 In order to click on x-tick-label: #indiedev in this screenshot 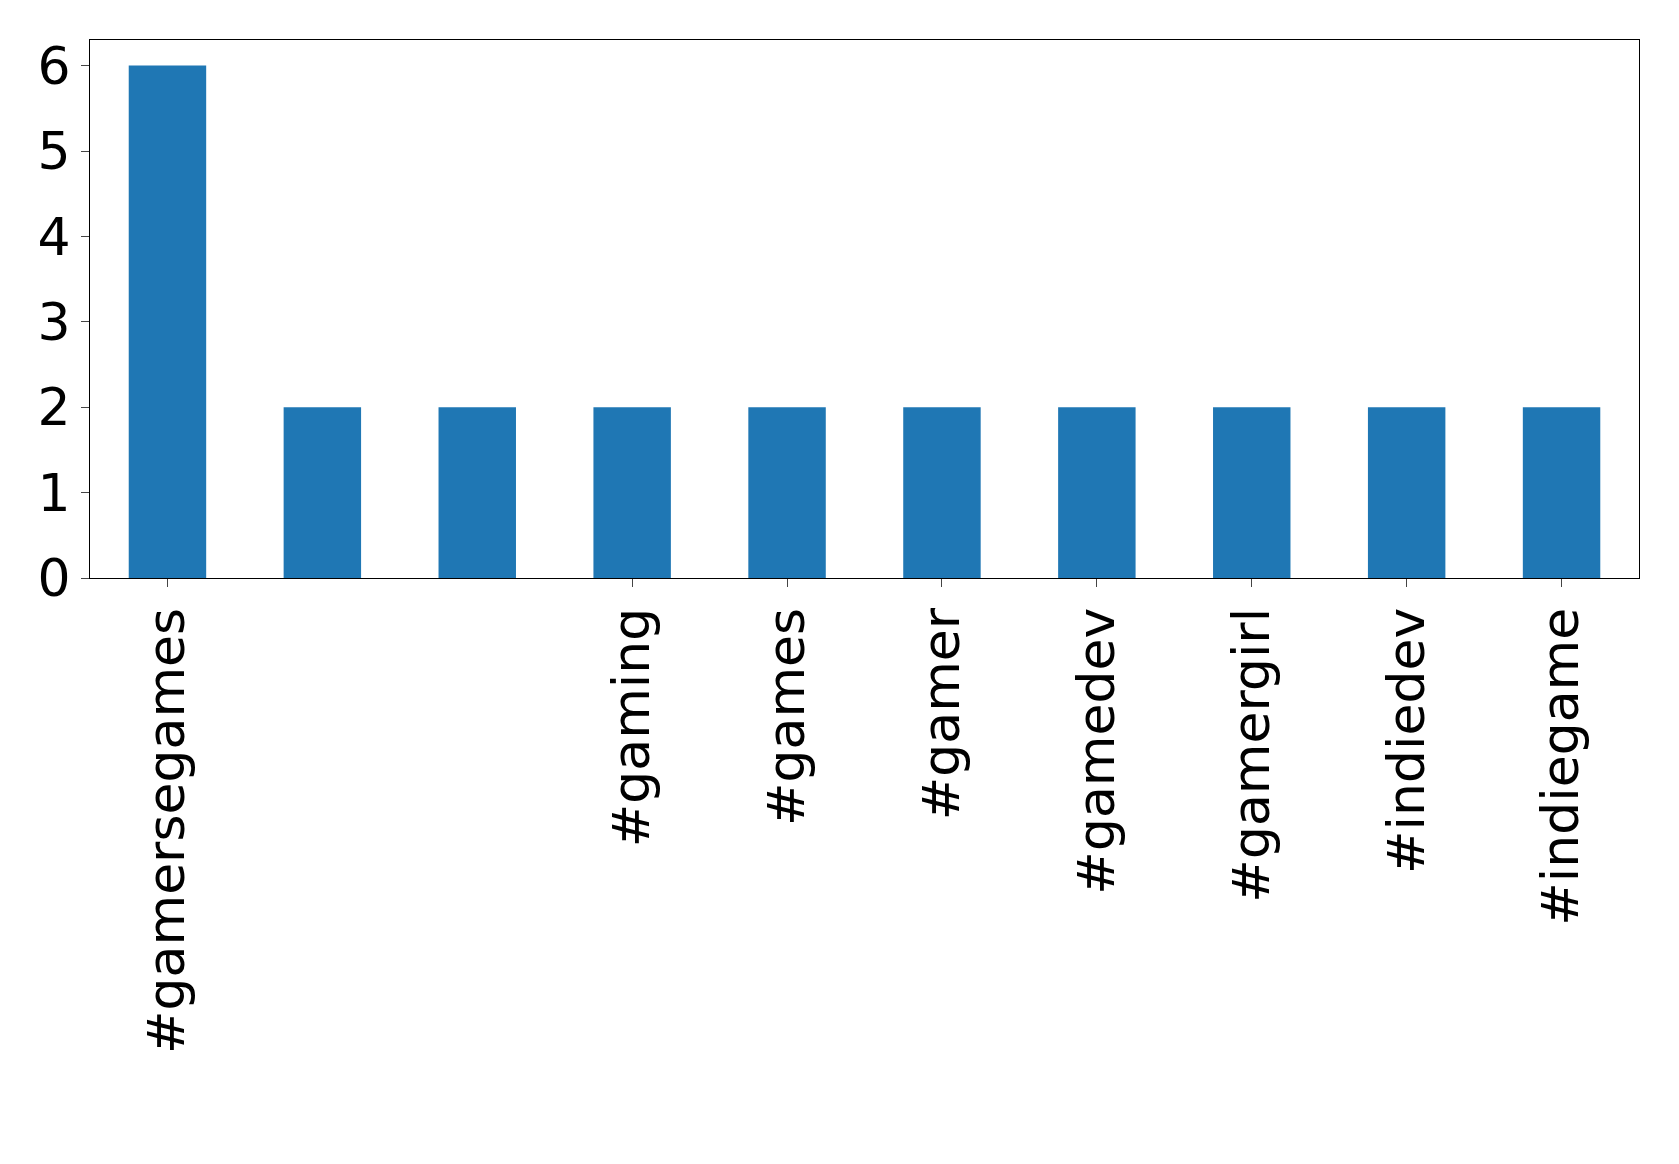, I will do `click(1405, 740)`.